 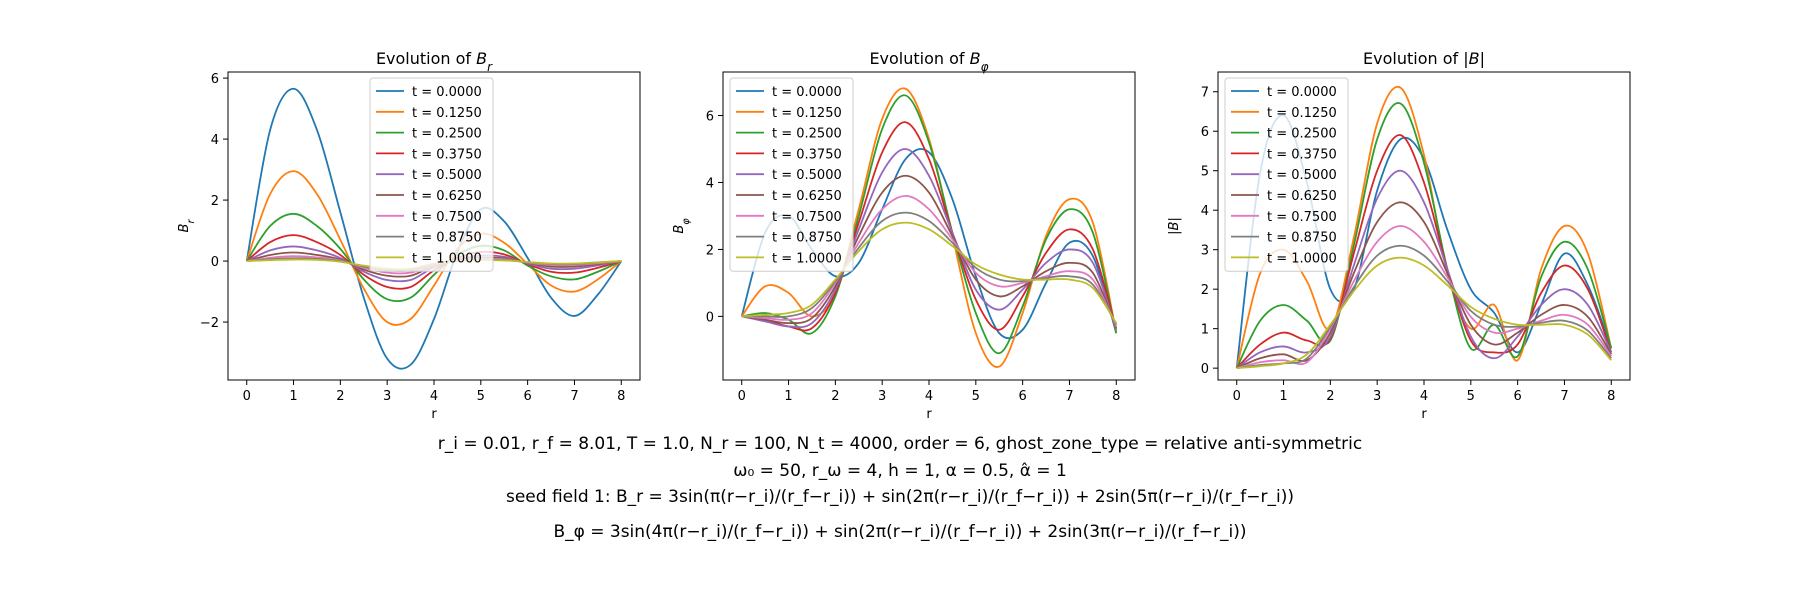 I want to click on caption-coefficients: ω₀ = 50, r_ω = 4, h = 1, α = 0.5, α̂ = 1, so click(x=900, y=471).